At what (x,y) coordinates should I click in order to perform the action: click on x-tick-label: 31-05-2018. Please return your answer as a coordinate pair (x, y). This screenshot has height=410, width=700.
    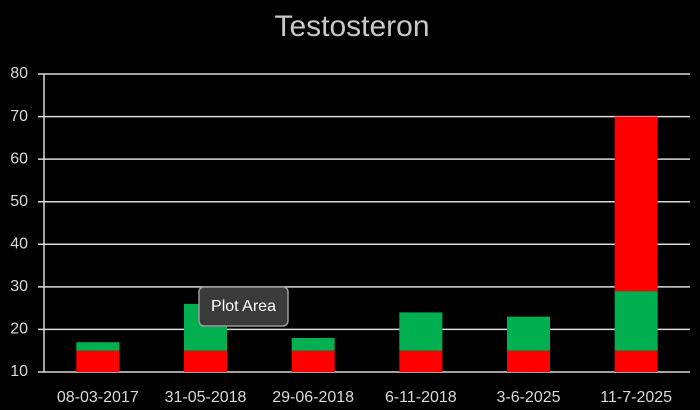
    Looking at the image, I should click on (206, 397).